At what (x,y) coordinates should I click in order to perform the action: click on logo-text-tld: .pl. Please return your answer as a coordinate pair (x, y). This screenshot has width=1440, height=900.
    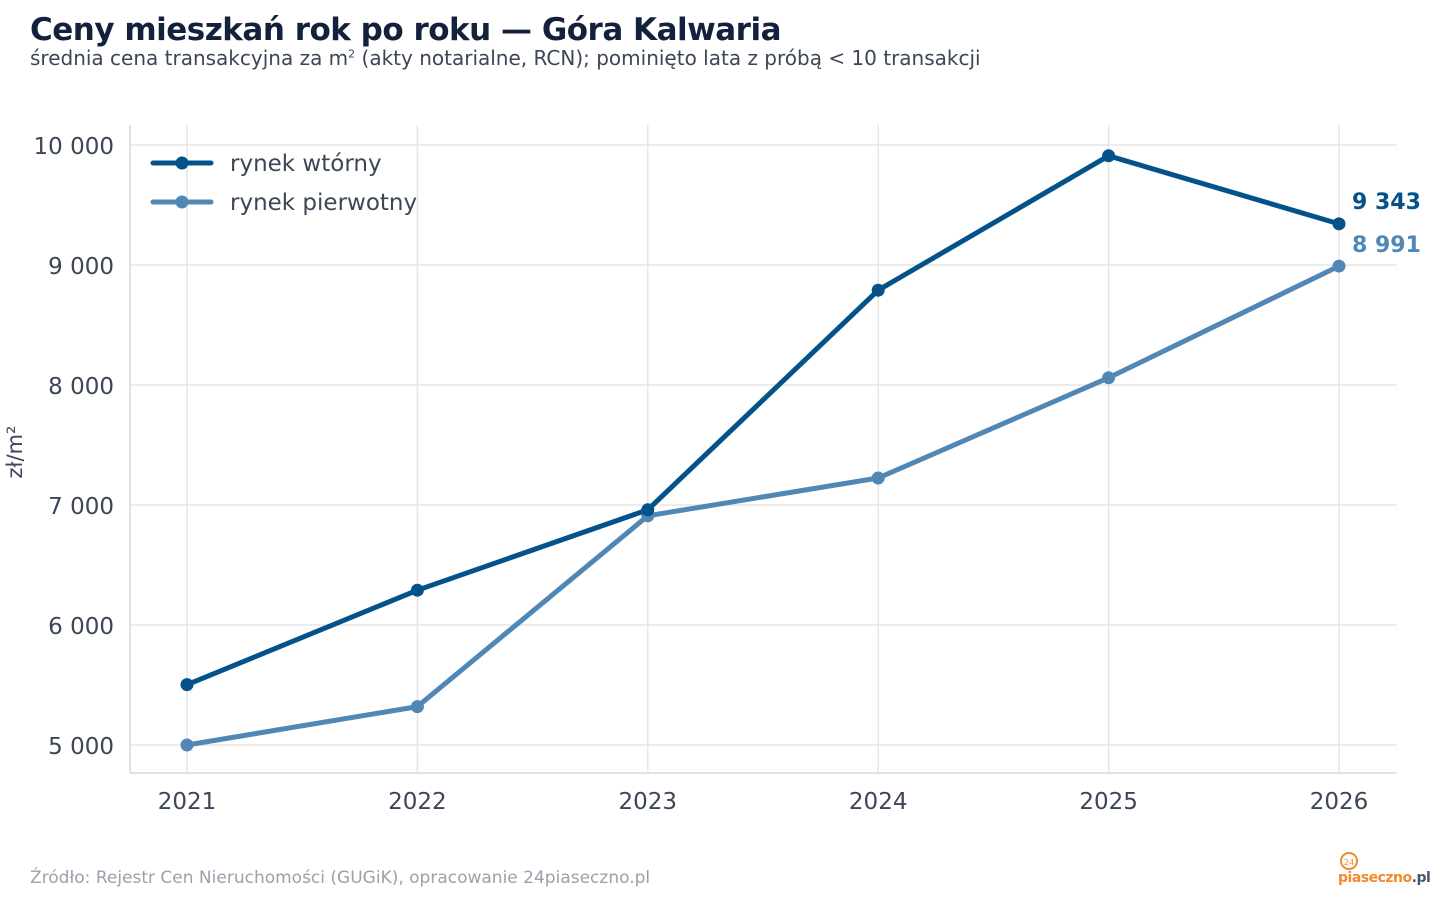
    Looking at the image, I should click on (1421, 878).